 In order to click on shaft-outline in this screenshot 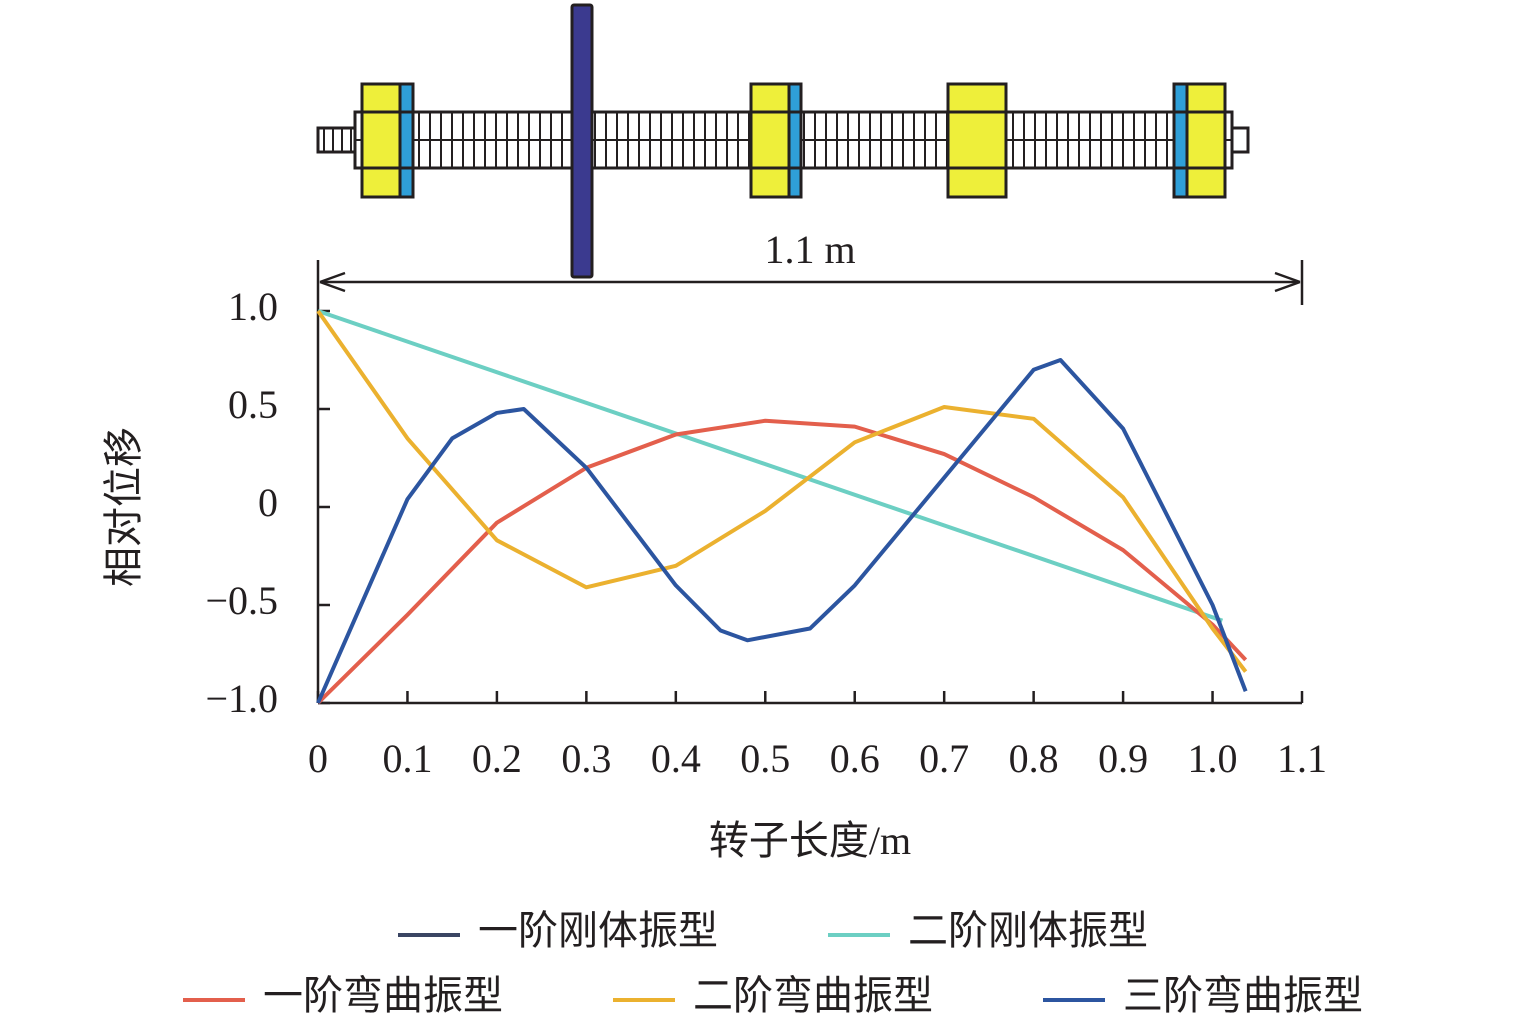, I will do `click(793, 140)`.